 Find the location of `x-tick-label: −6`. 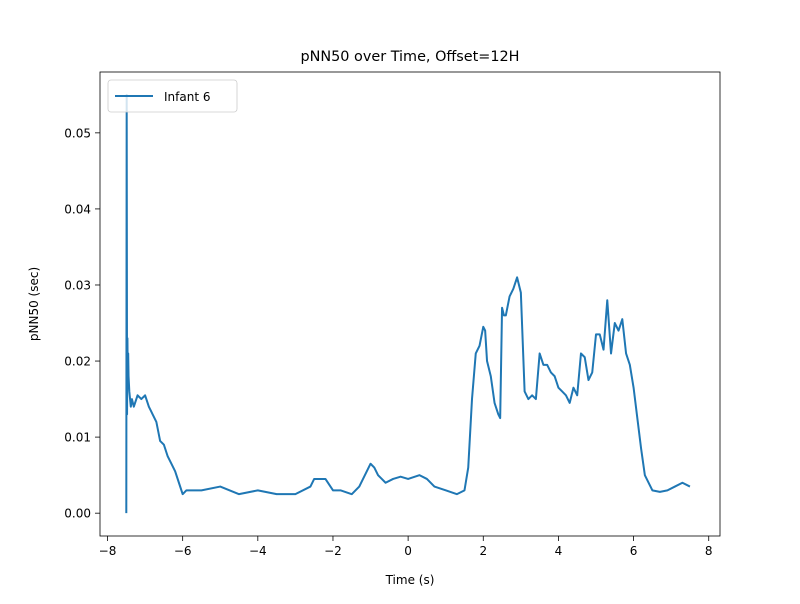

x-tick-label: −6 is located at coordinates (183, 551).